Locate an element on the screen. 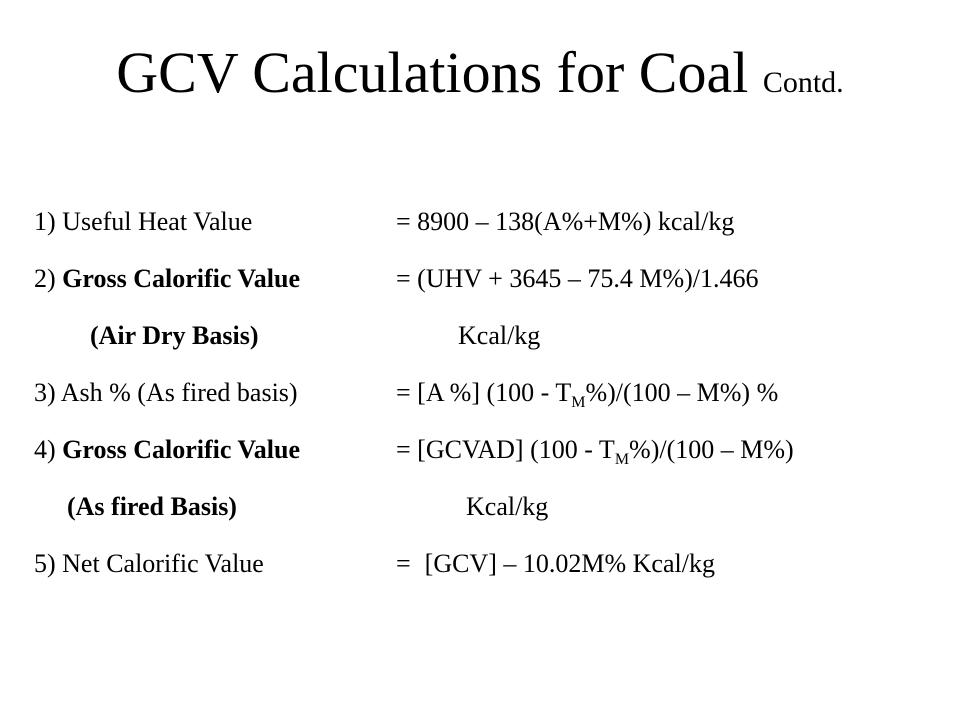 This screenshot has height=720, width=960. row-3-equation: Kcal/kg is located at coordinates (499, 335).